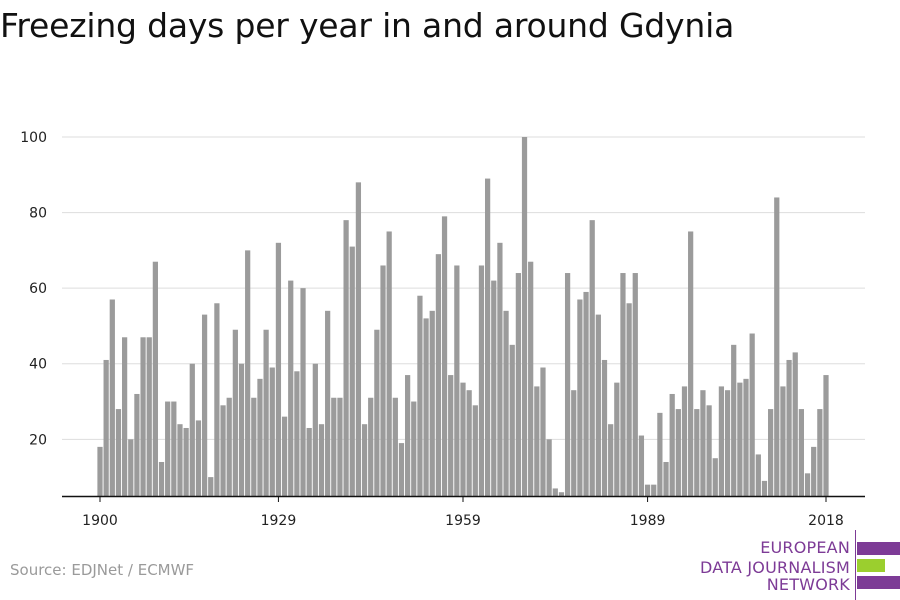 The image size is (900, 600). I want to click on logo-line-1: EUROPEAN, so click(805, 547).